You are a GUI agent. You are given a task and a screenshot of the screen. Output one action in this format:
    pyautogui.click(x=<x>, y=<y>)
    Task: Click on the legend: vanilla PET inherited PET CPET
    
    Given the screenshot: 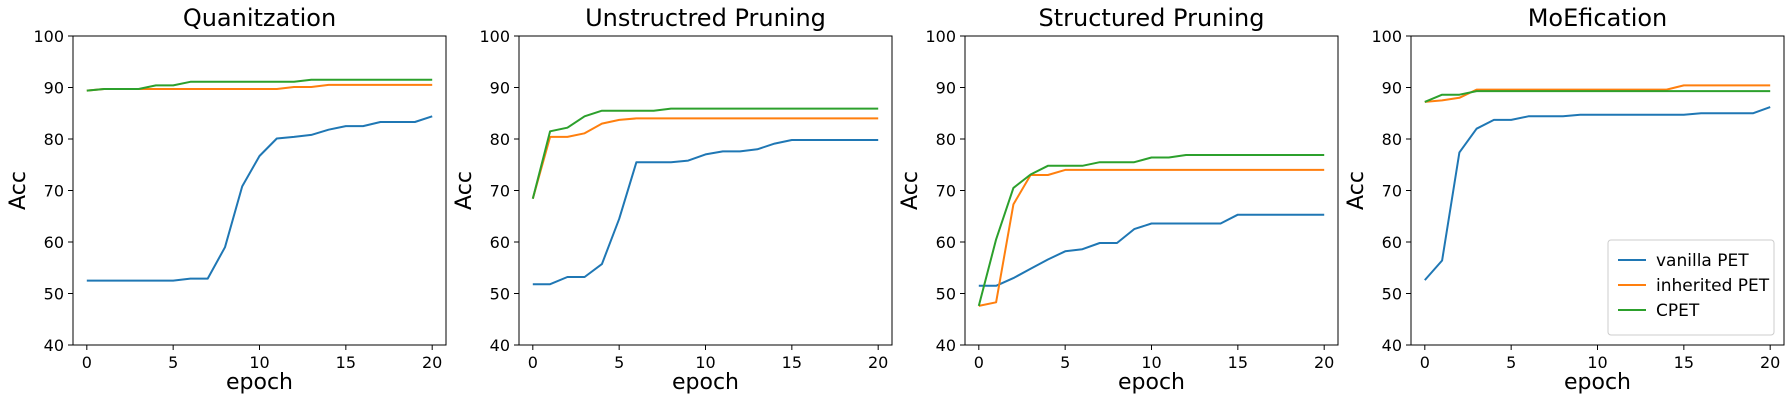 What is the action you would take?
    pyautogui.click(x=1691, y=287)
    